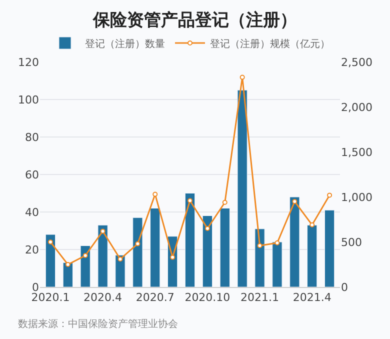  Describe the element at coordinates (356, 107) in the screenshot. I see `y2-tick-label: 2,000` at that location.